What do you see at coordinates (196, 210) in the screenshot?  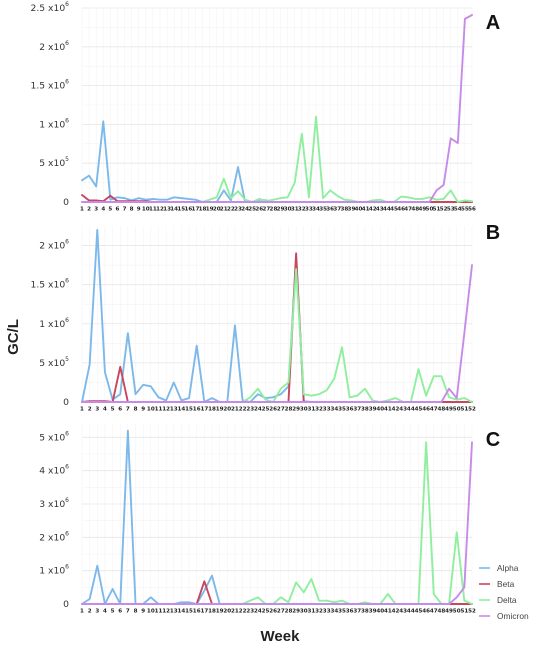 I see `x-tick-label: 17` at bounding box center [196, 210].